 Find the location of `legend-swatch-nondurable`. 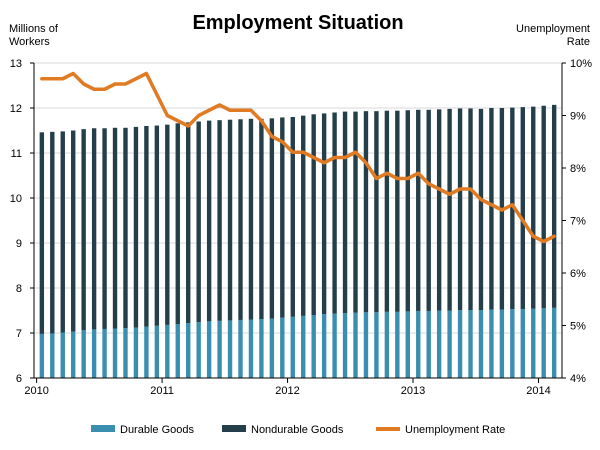

legend-swatch-nondurable is located at coordinates (234, 428).